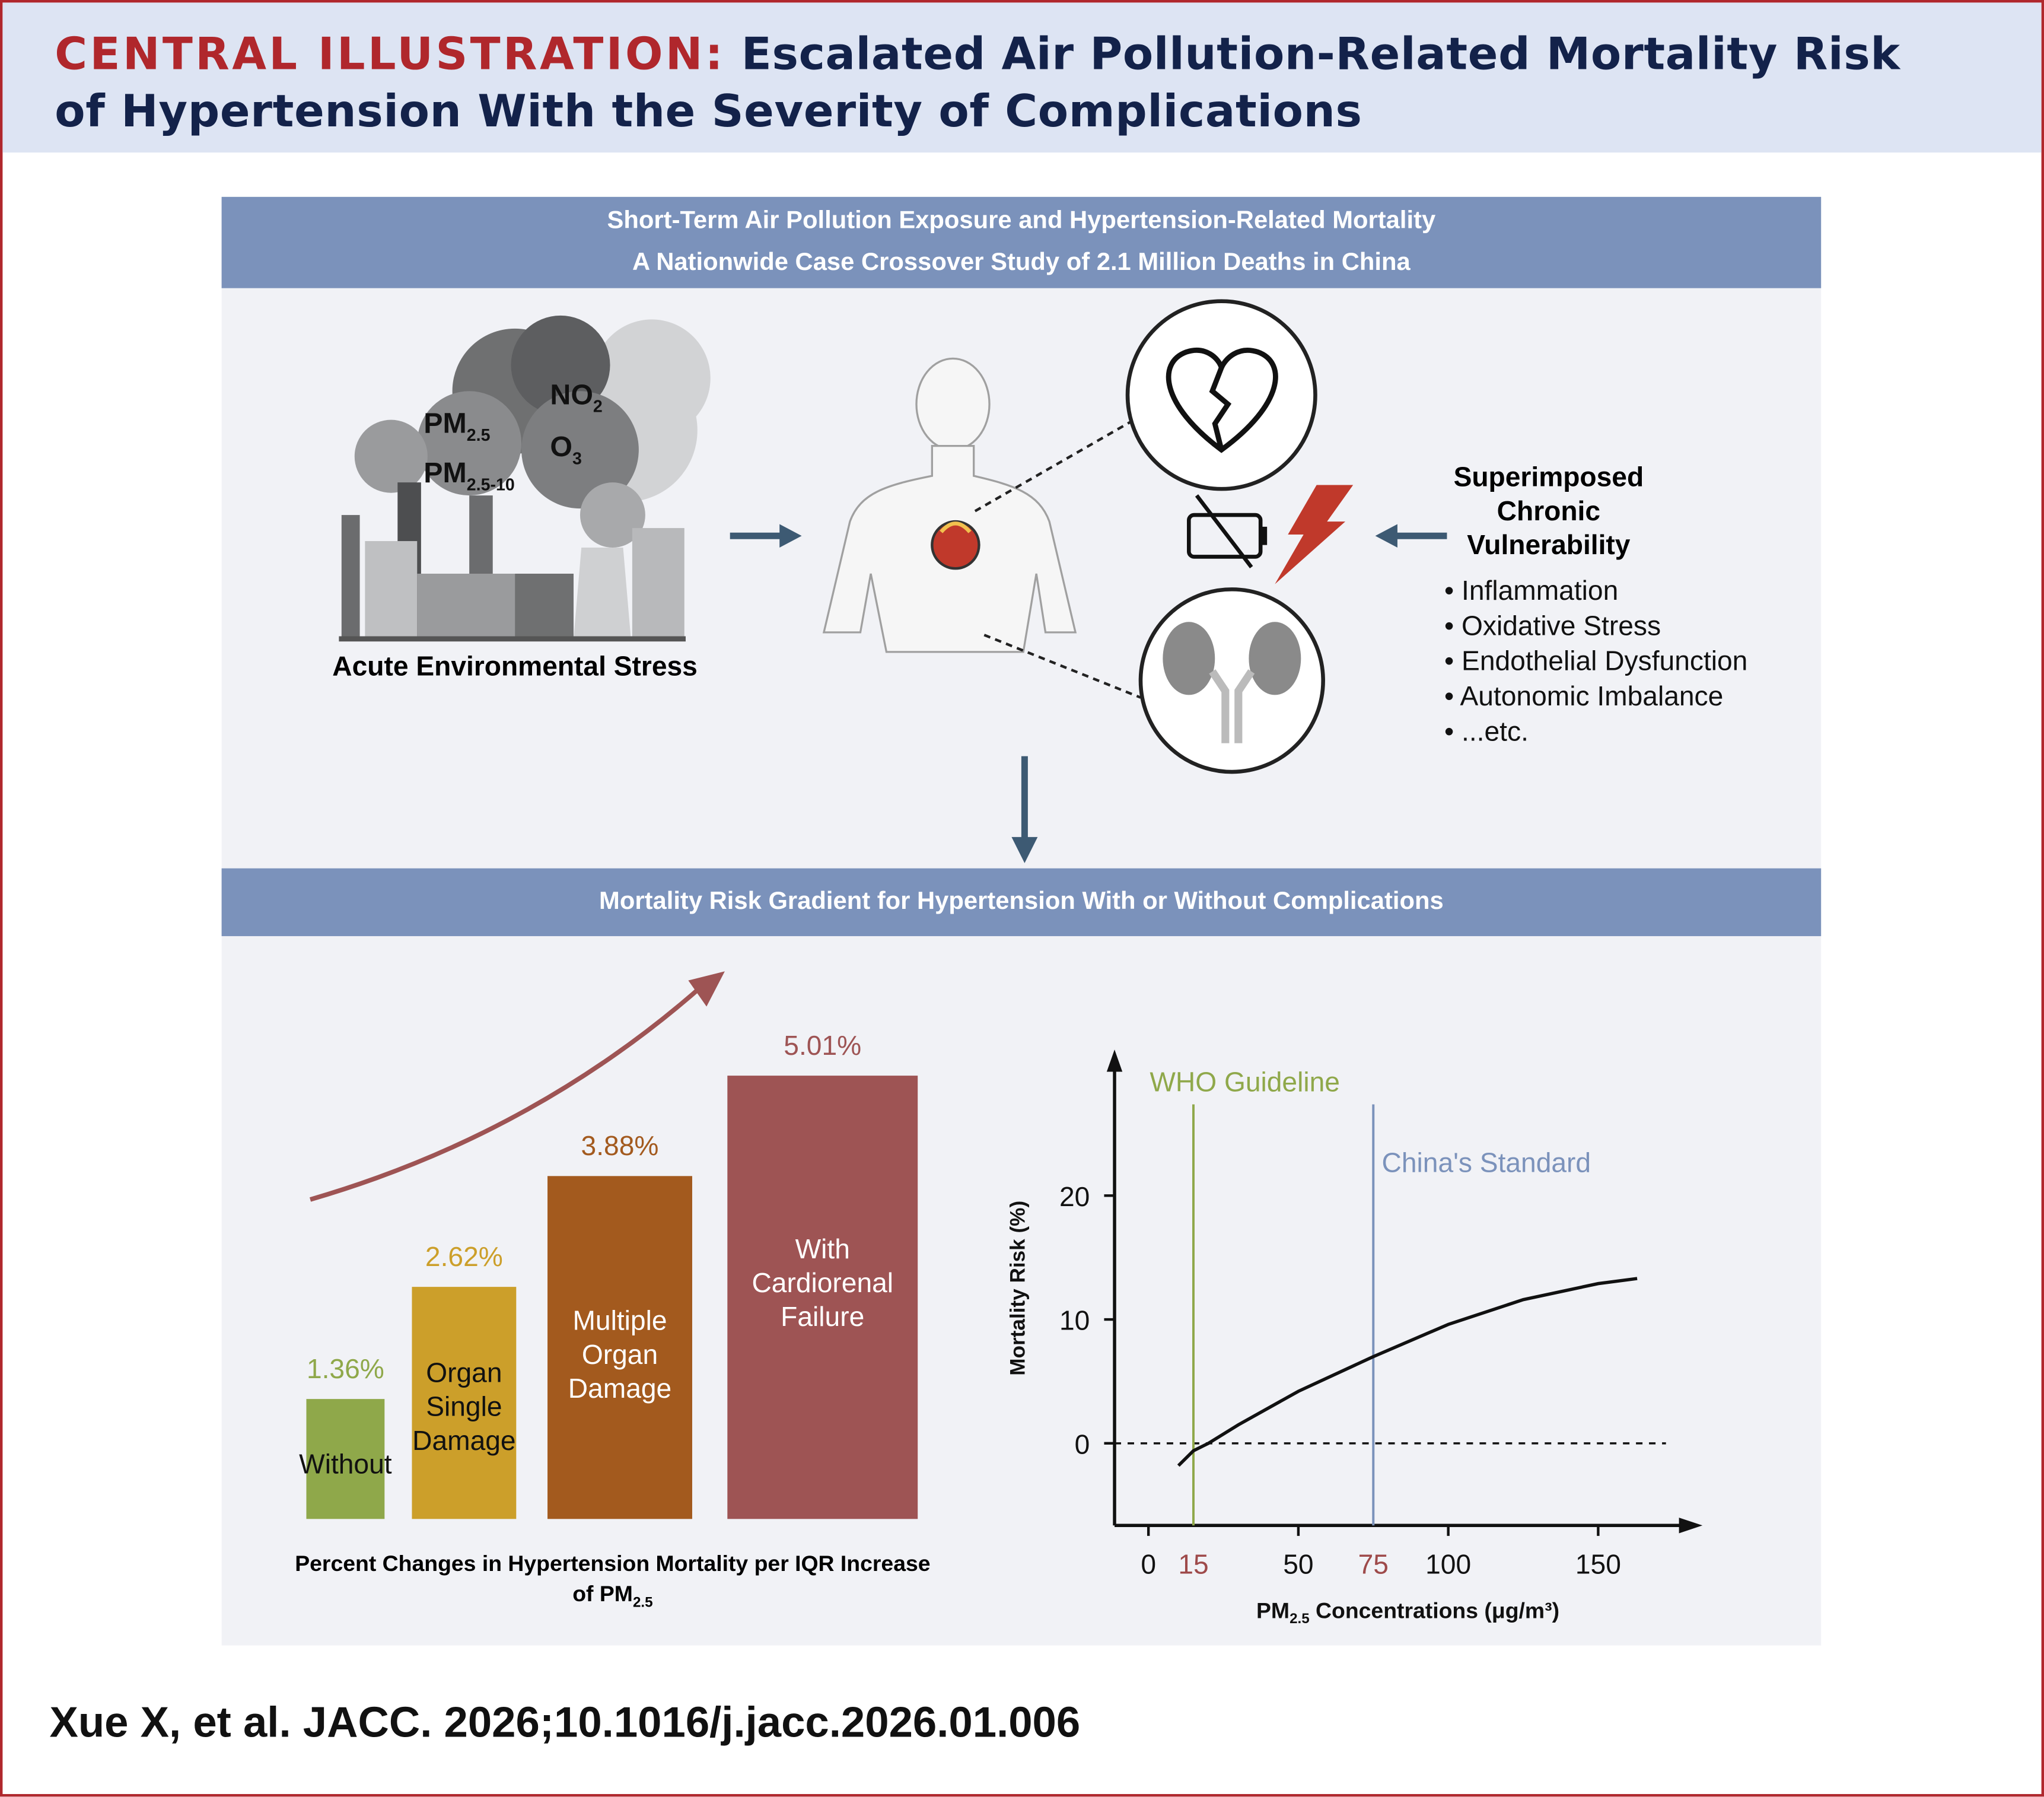 The height and width of the screenshot is (1797, 2044). What do you see at coordinates (1548, 478) in the screenshot?
I see `vulnerability-title-line: Superimposed` at bounding box center [1548, 478].